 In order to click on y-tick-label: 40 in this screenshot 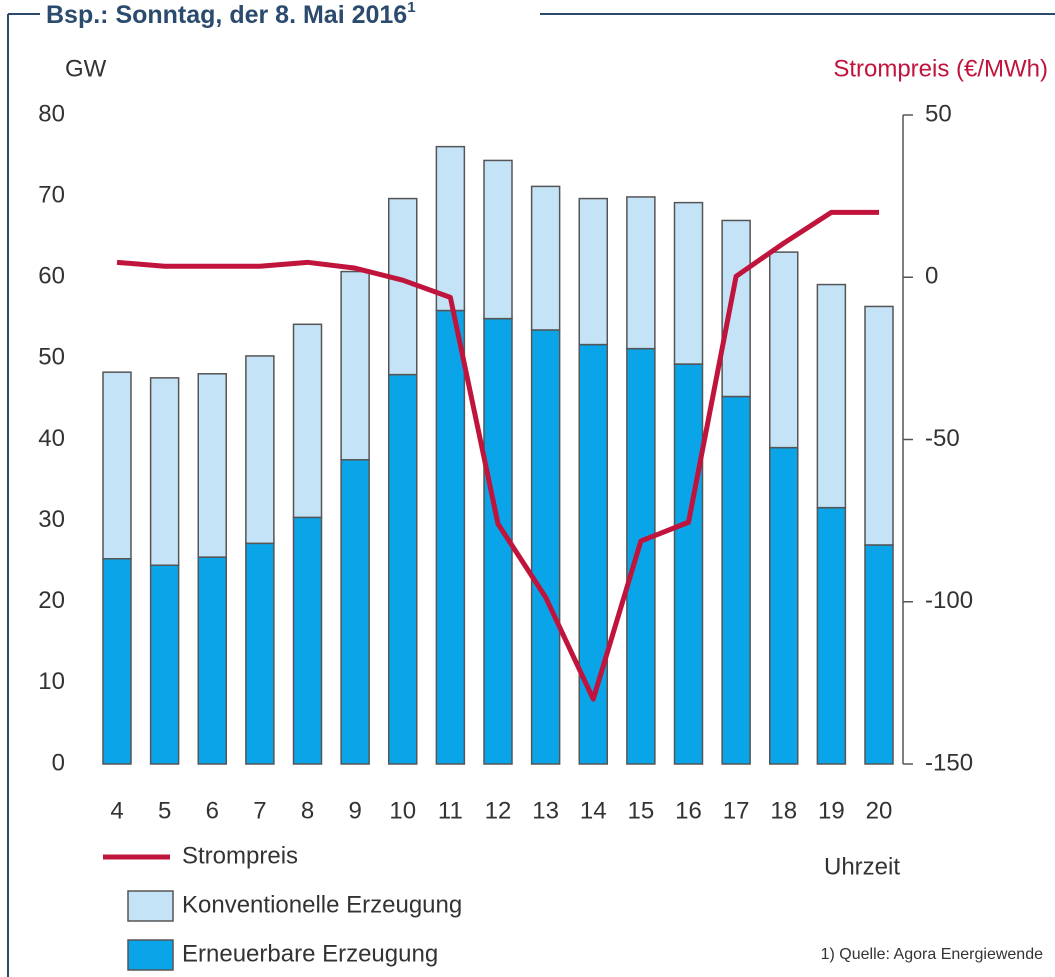, I will do `click(51, 438)`.